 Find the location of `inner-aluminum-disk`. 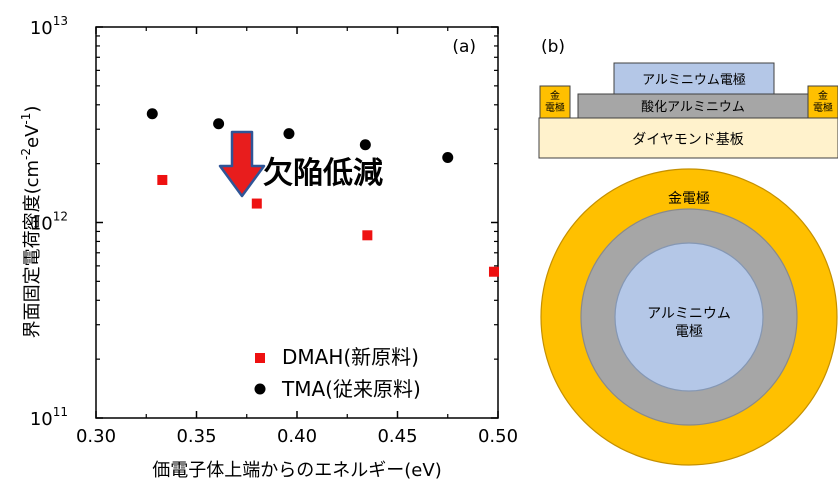

inner-aluminum-disk is located at coordinates (689, 317).